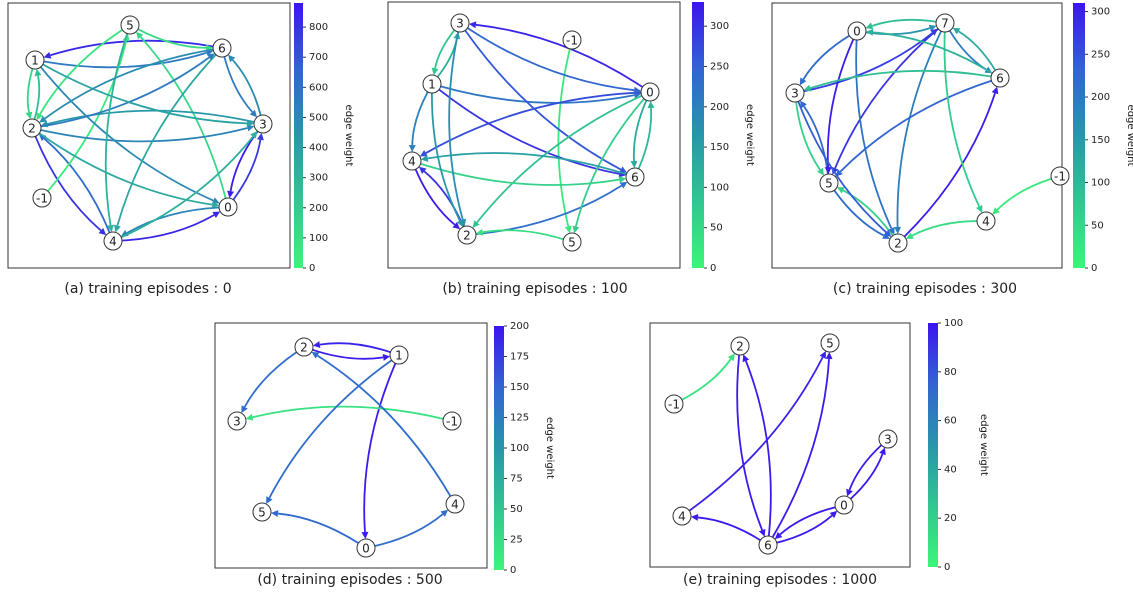 This screenshot has width=1133, height=594. What do you see at coordinates (719, 66) in the screenshot?
I see `colorbar-tick-label: 250` at bounding box center [719, 66].